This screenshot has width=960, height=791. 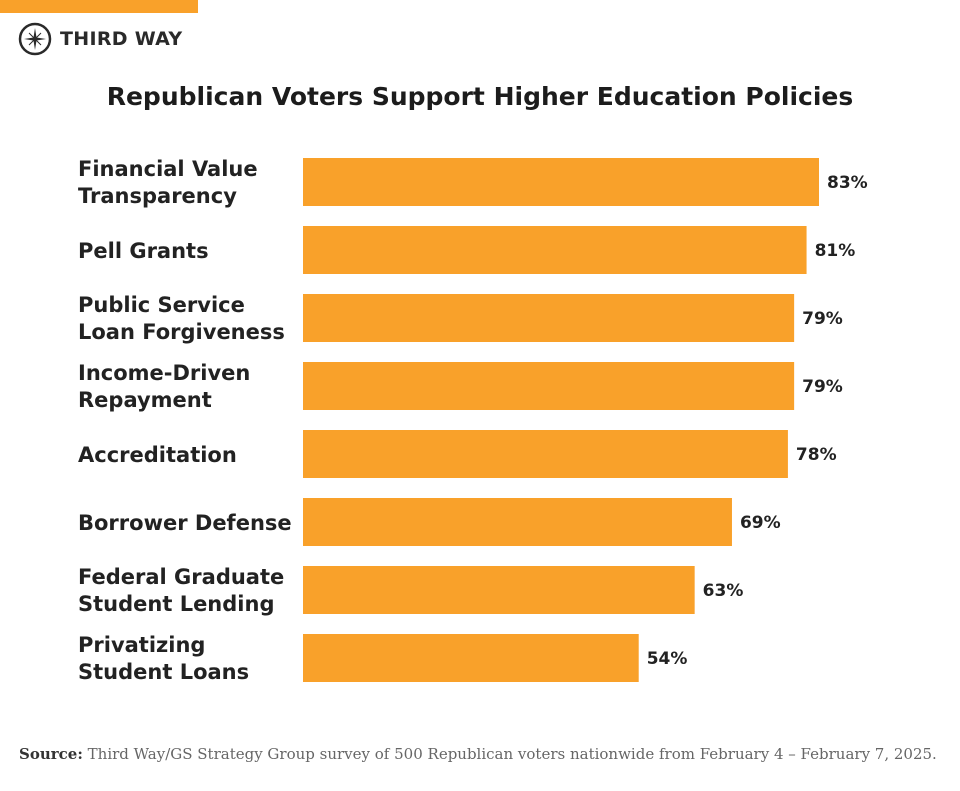 I want to click on data-label: 83%, so click(x=847, y=183).